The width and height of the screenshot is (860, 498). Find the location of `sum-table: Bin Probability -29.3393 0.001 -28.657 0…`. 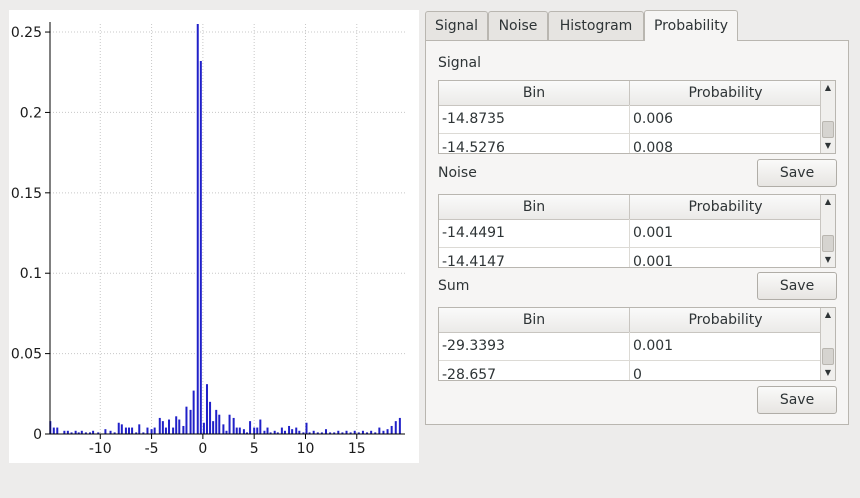

sum-table: Bin Probability -29.3393 0.001 -28.657 0… is located at coordinates (637, 344).